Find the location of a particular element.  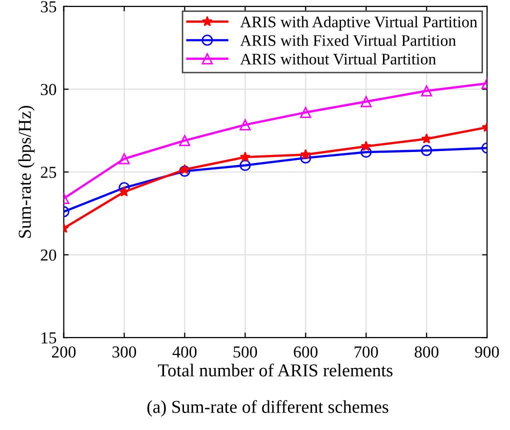

x-tick-label: 800 is located at coordinates (426, 352).